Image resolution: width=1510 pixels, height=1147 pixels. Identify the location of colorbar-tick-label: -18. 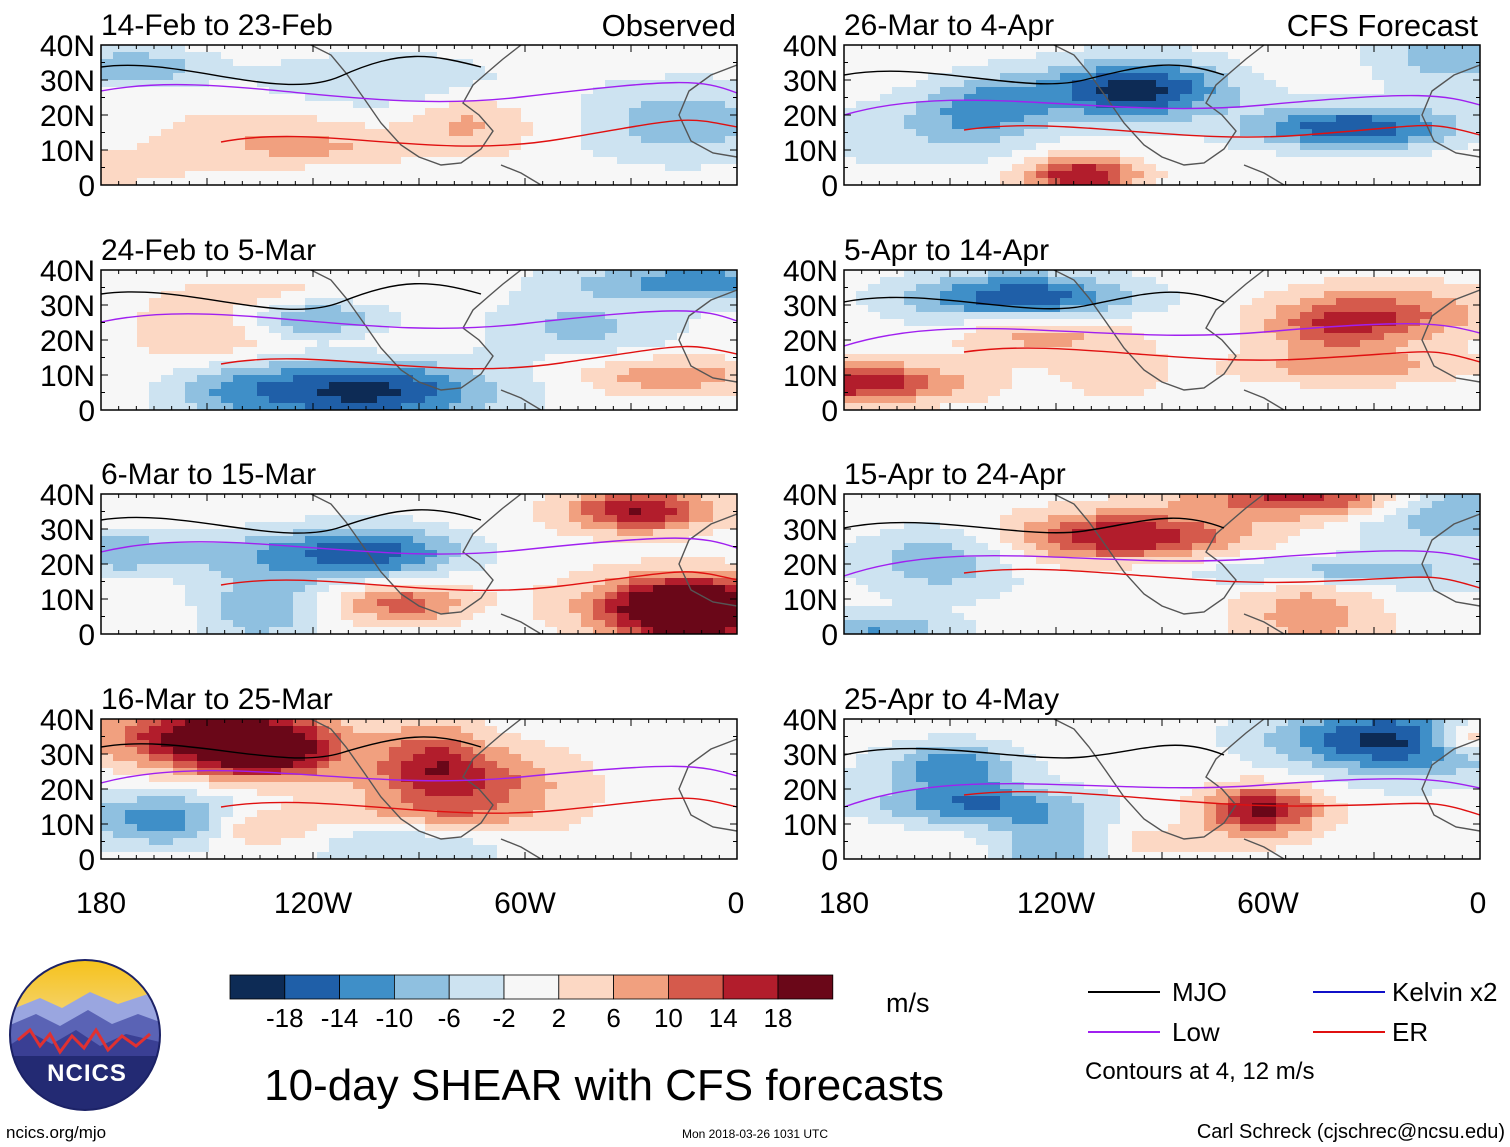
(285, 1018).